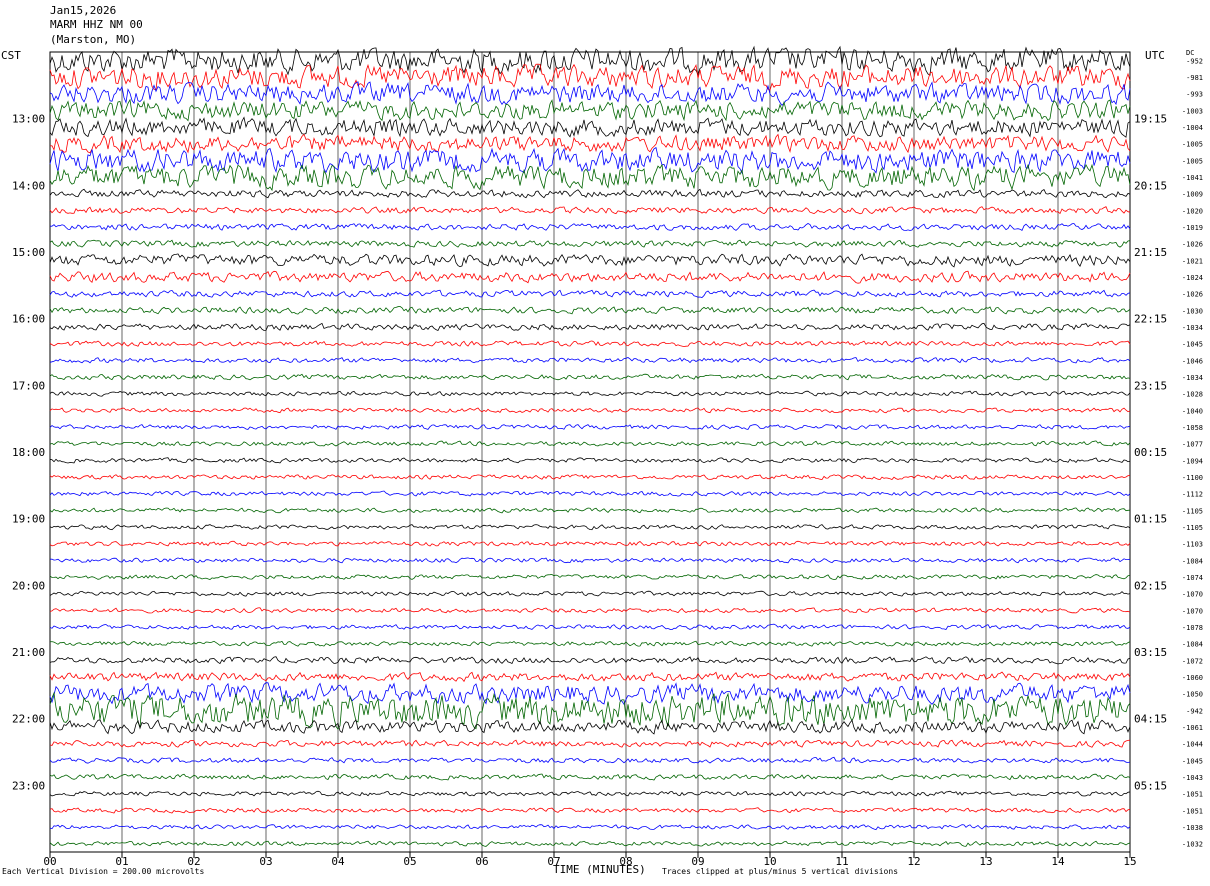  I want to click on x-tick-label: 05, so click(409, 861).